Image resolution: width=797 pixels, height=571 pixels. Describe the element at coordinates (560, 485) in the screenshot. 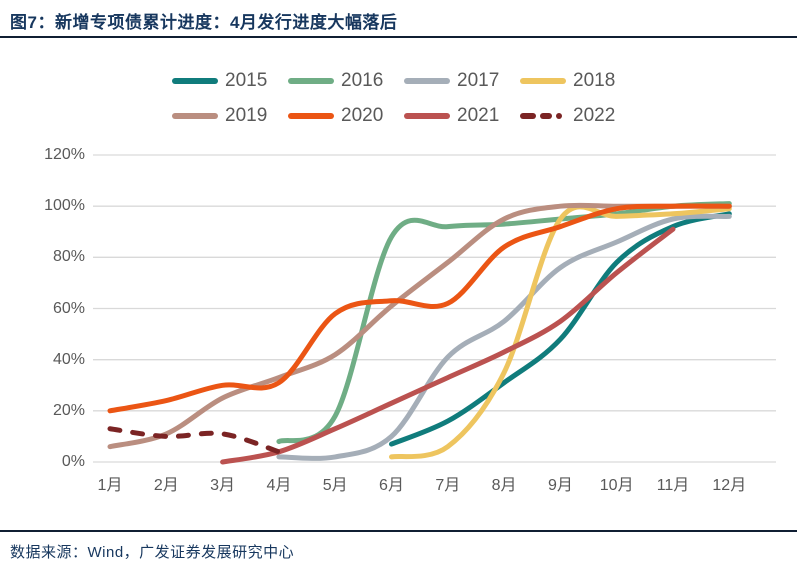

I see `x-tick-label: 9月` at that location.